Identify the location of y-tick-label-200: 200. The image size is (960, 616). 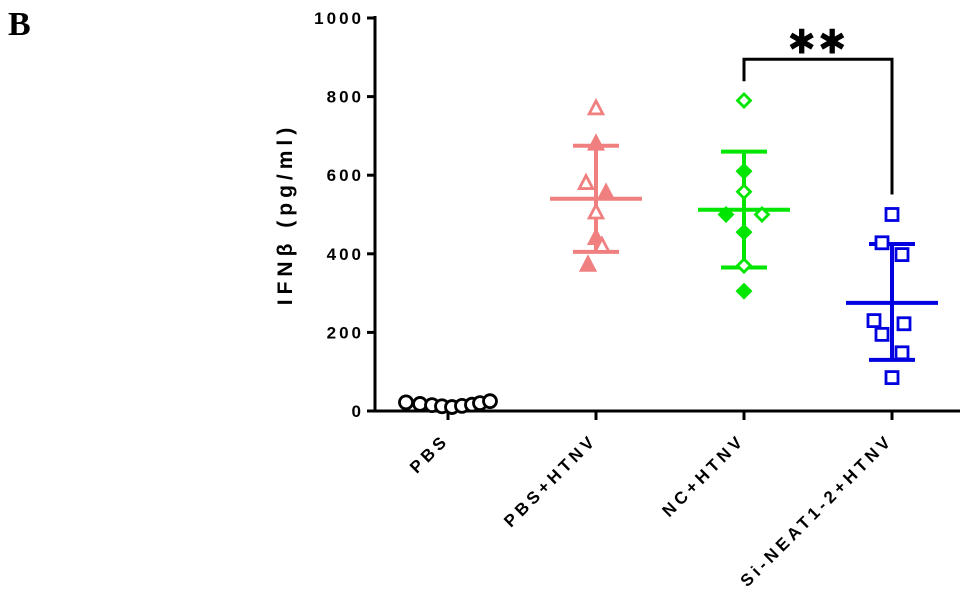
(345, 332).